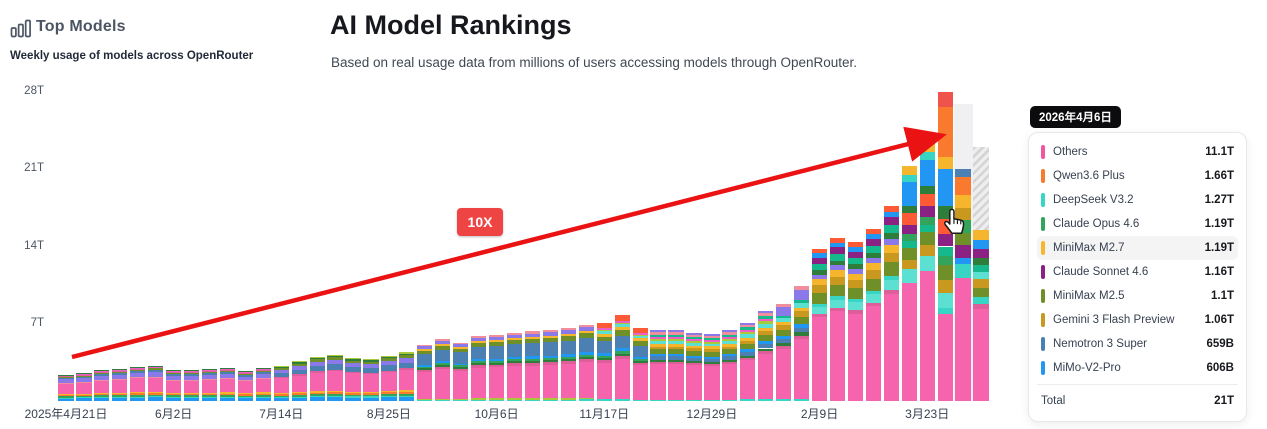 Image resolution: width=1267 pixels, height=429 pixels. I want to click on model-color-chip, so click(1043, 272).